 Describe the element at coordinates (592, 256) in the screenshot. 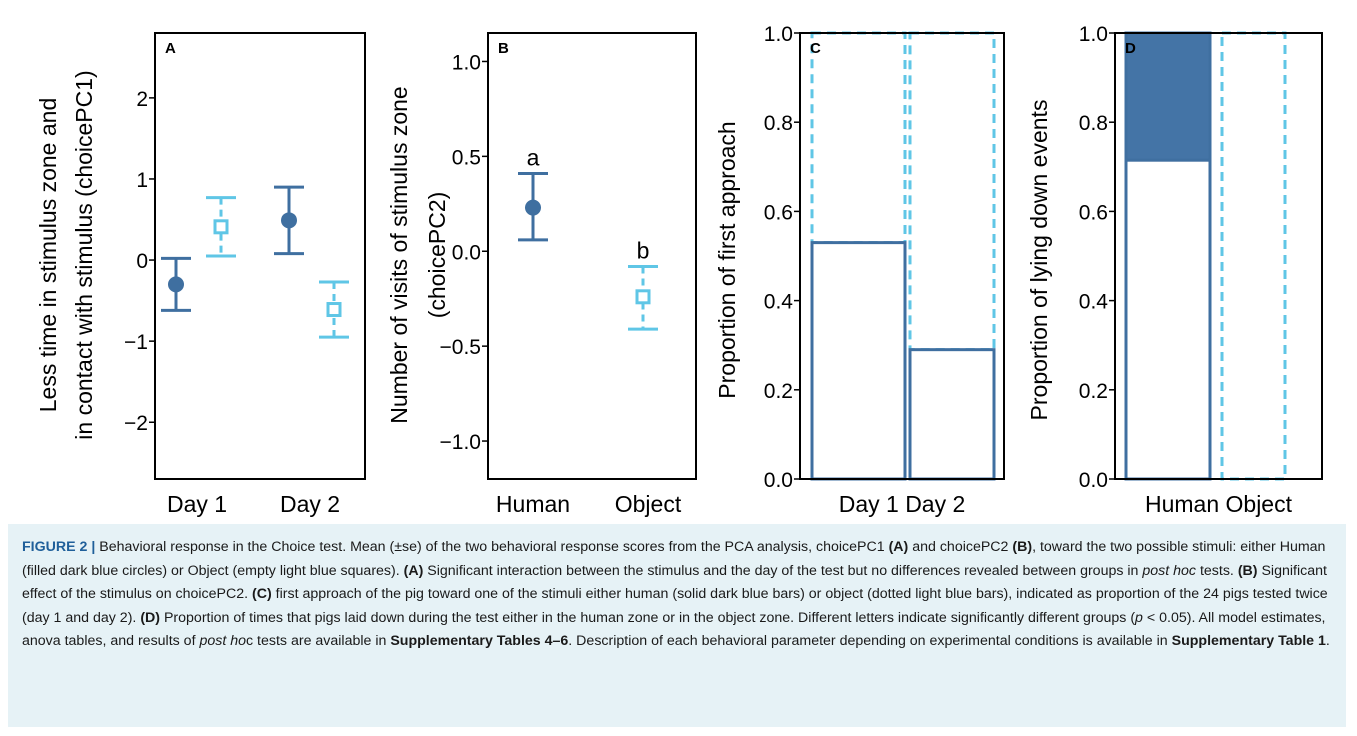

I see `panel-frame-b` at that location.